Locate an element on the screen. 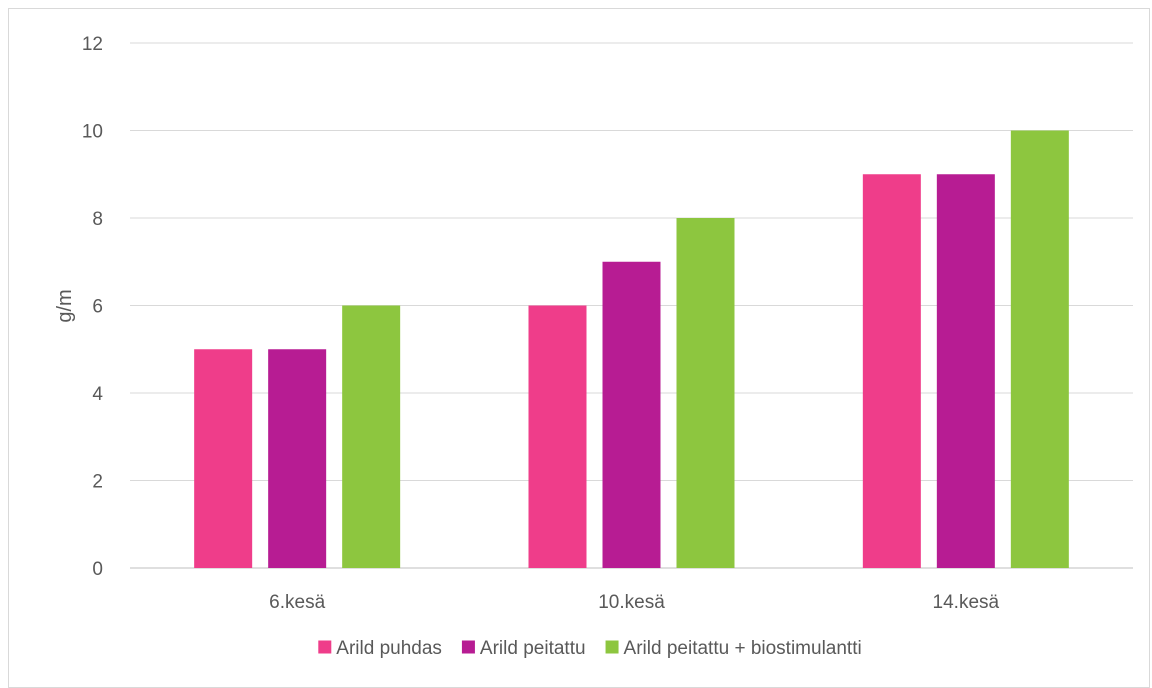 This screenshot has width=1152, height=688. y-tick-labels: 0 2 4 6 8 10 12 is located at coordinates (93, 307).